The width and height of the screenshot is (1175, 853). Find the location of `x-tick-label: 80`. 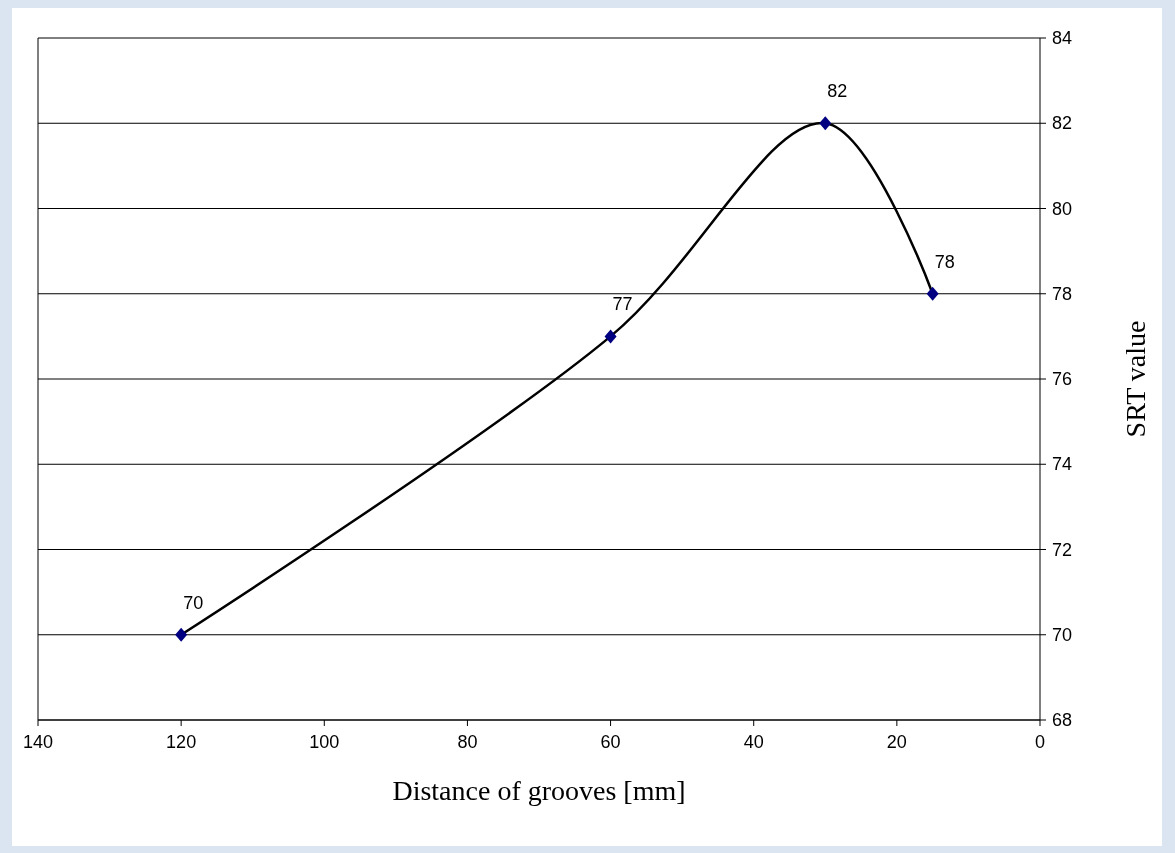

x-tick-label: 80 is located at coordinates (467, 742).